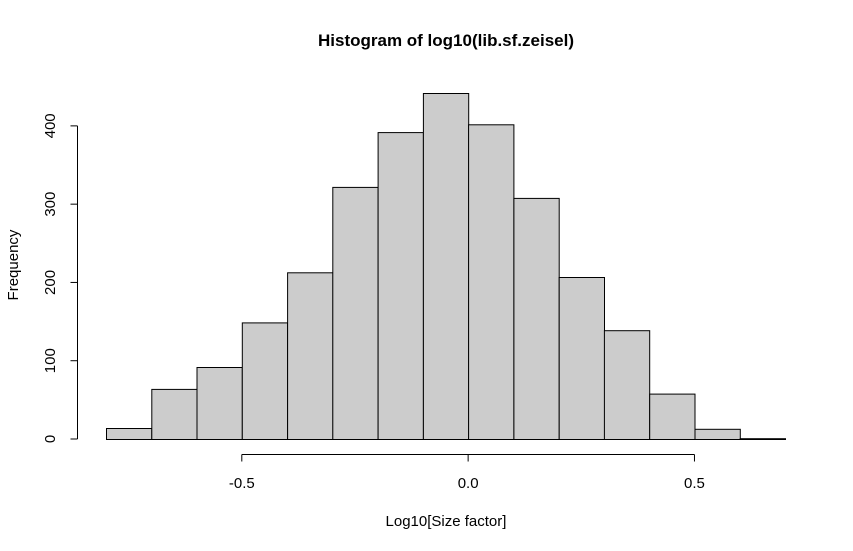  What do you see at coordinates (50, 125) in the screenshot?
I see `y-tick-label: 400` at bounding box center [50, 125].